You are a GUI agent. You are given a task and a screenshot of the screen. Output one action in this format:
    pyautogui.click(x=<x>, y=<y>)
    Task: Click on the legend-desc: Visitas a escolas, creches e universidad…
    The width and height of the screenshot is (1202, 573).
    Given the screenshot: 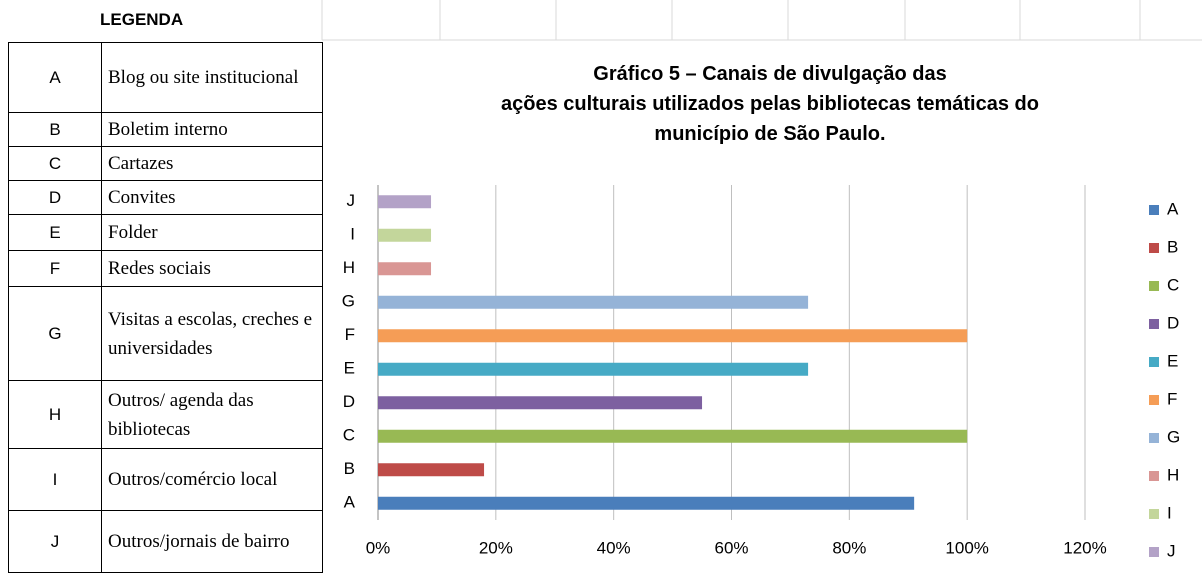 What is the action you would take?
    pyautogui.click(x=212, y=333)
    